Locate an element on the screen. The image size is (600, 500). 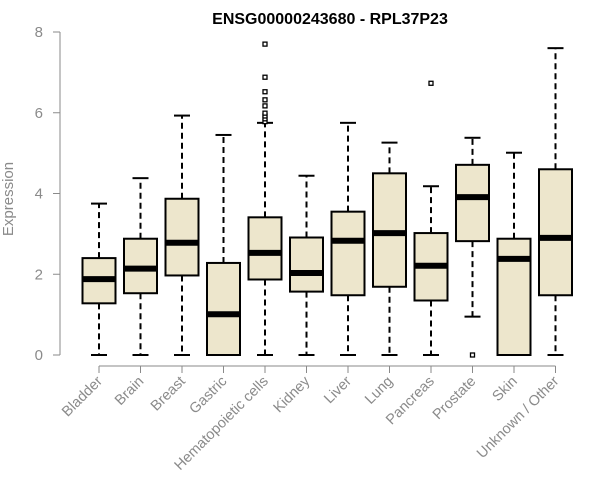
box-brain is located at coordinates (140, 266).